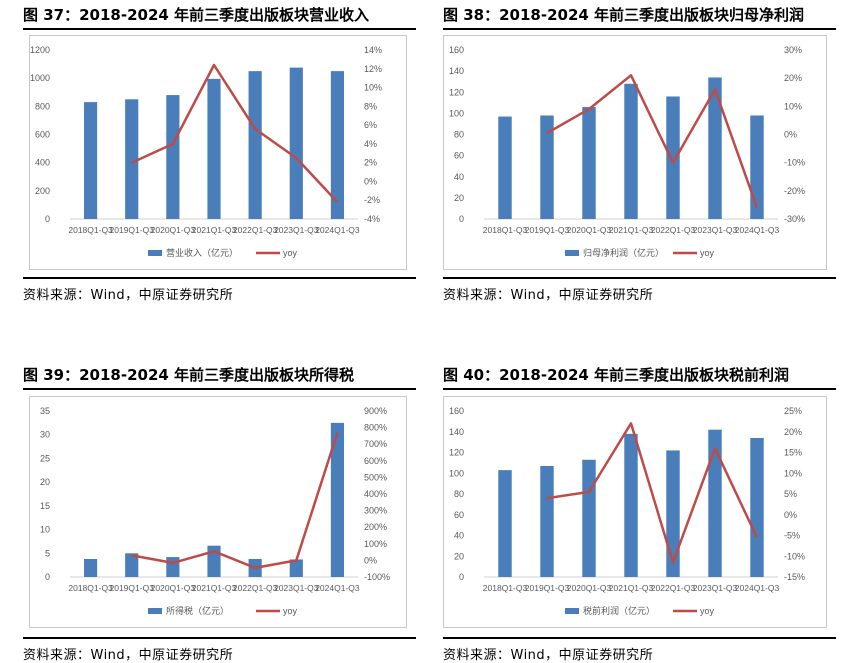 The image size is (847, 663). I want to click on right-tick-label: 25%, so click(793, 411).